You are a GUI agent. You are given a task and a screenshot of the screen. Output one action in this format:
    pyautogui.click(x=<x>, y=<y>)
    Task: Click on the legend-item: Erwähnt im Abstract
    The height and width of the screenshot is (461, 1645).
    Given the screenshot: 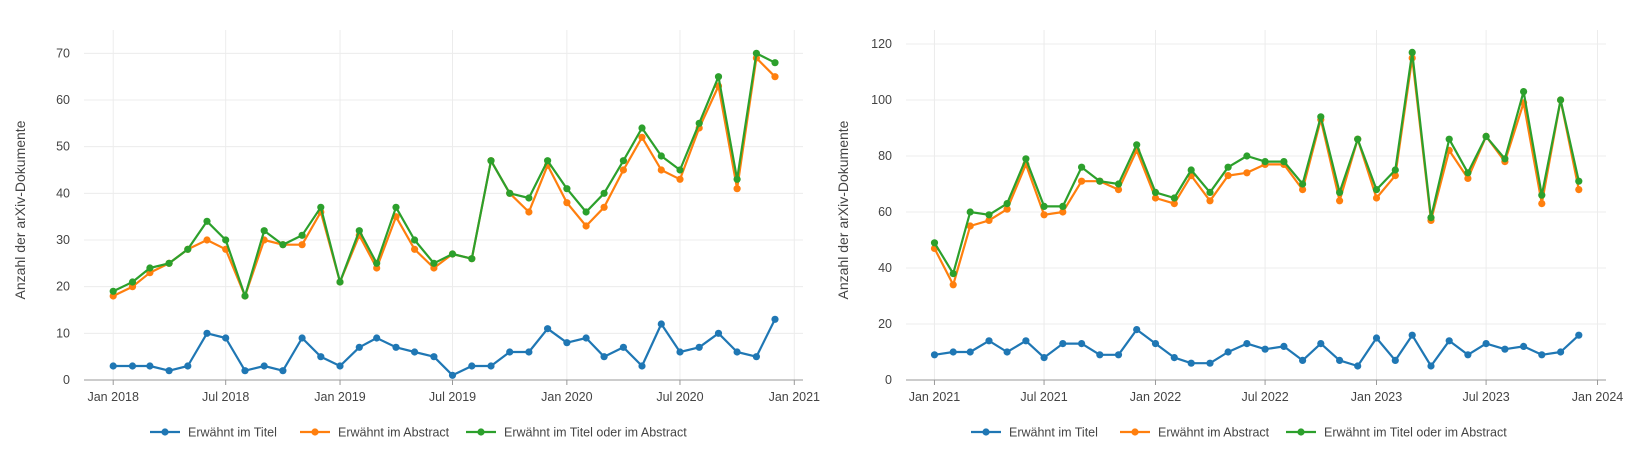 What is the action you would take?
    pyautogui.click(x=375, y=433)
    